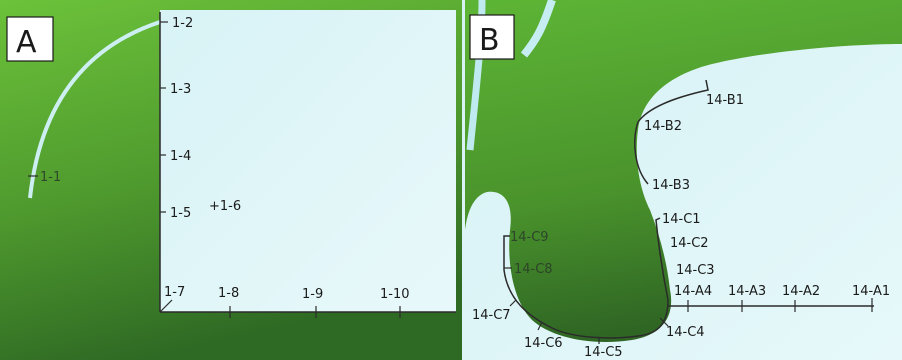  What do you see at coordinates (395, 294) in the screenshot?
I see `label-1-10: 1-10` at bounding box center [395, 294].